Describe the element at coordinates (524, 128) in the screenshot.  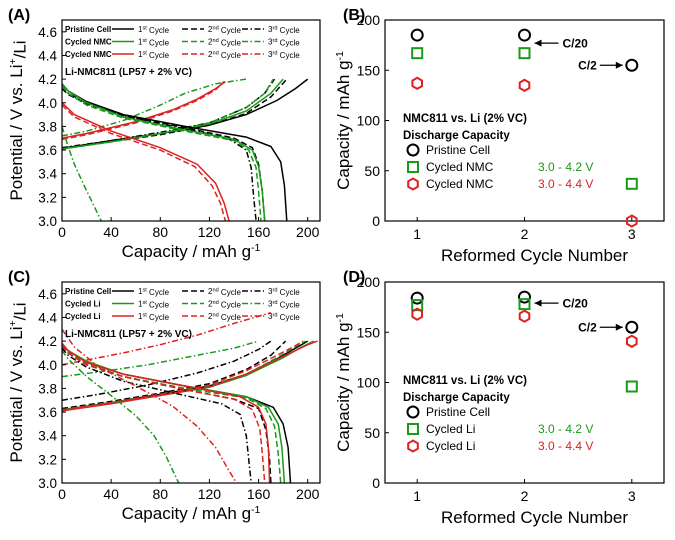
I see `data-markers` at that location.